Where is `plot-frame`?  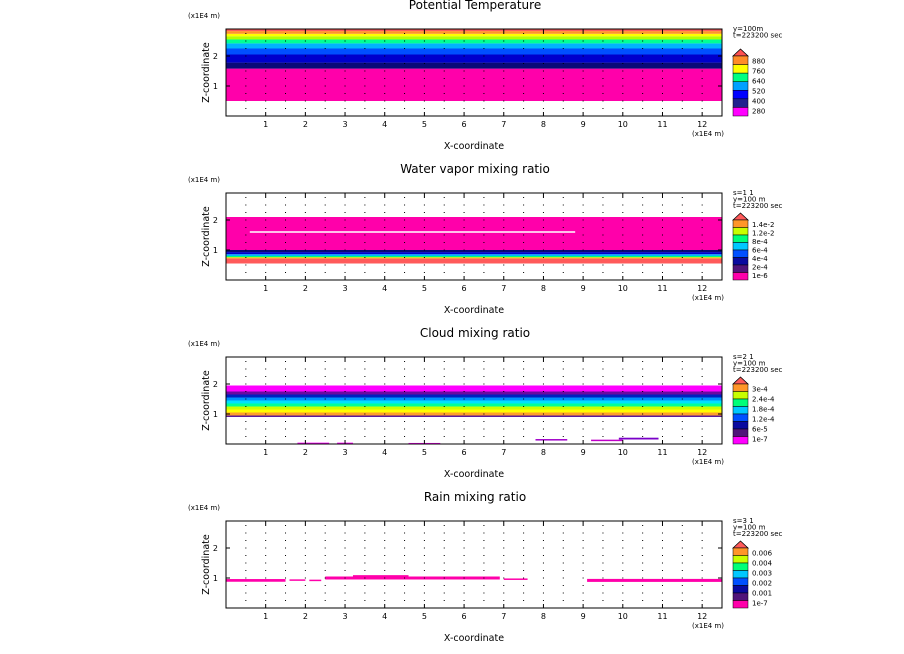
plot-frame is located at coordinates (474, 564).